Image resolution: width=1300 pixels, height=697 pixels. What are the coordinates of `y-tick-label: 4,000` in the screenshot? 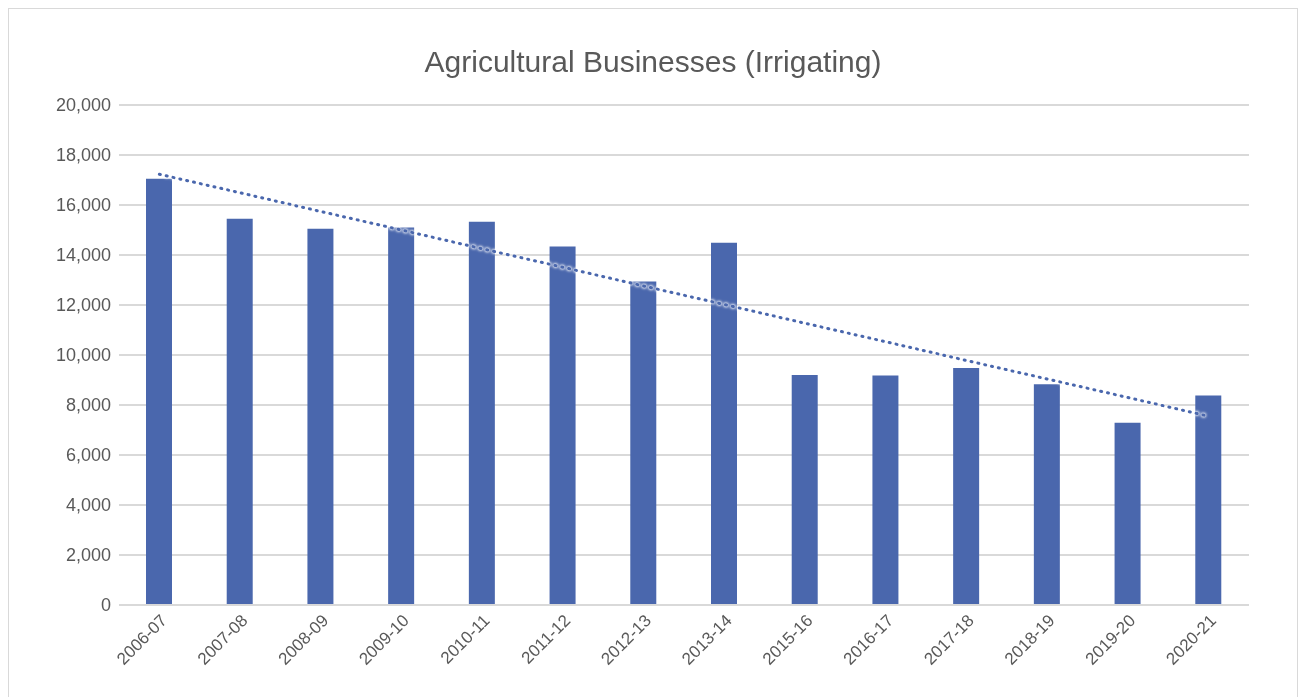 It's located at (88, 505).